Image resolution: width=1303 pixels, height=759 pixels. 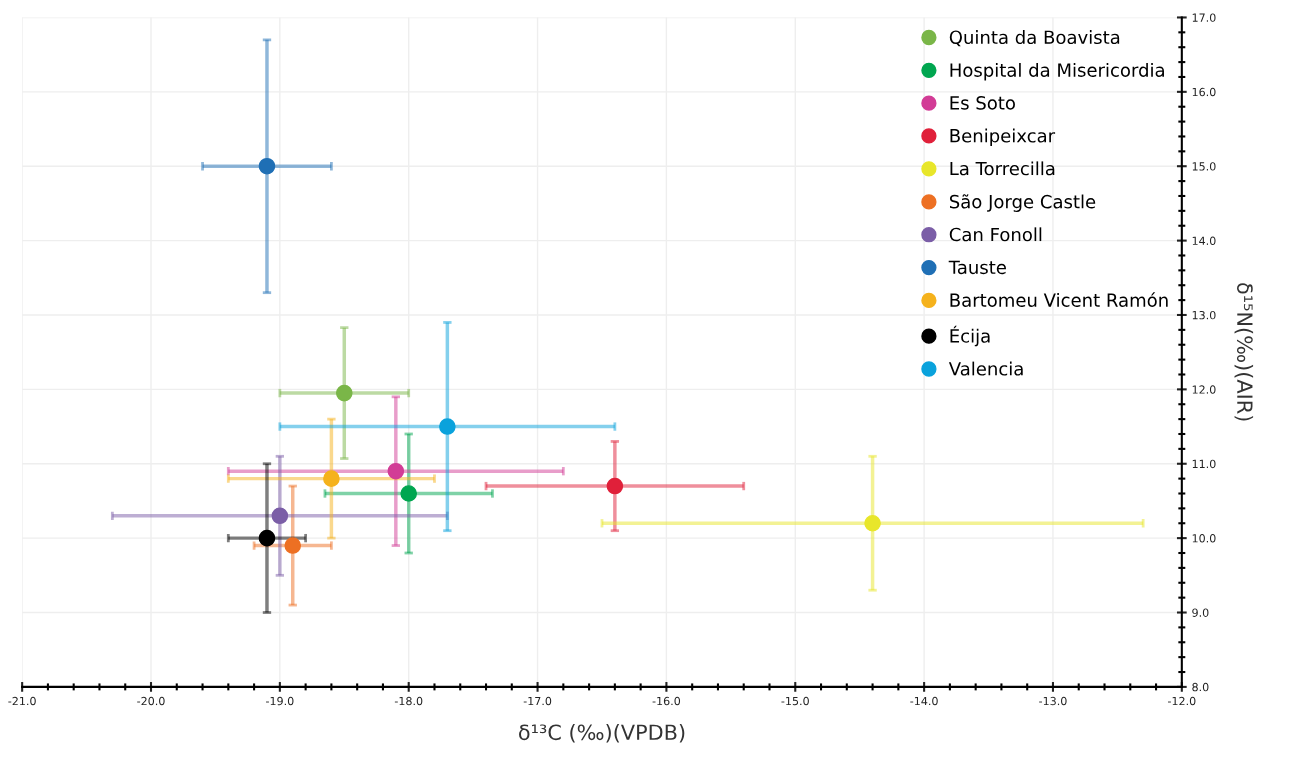 I want to click on y-tick-label: 13.0, so click(x=1204, y=315).